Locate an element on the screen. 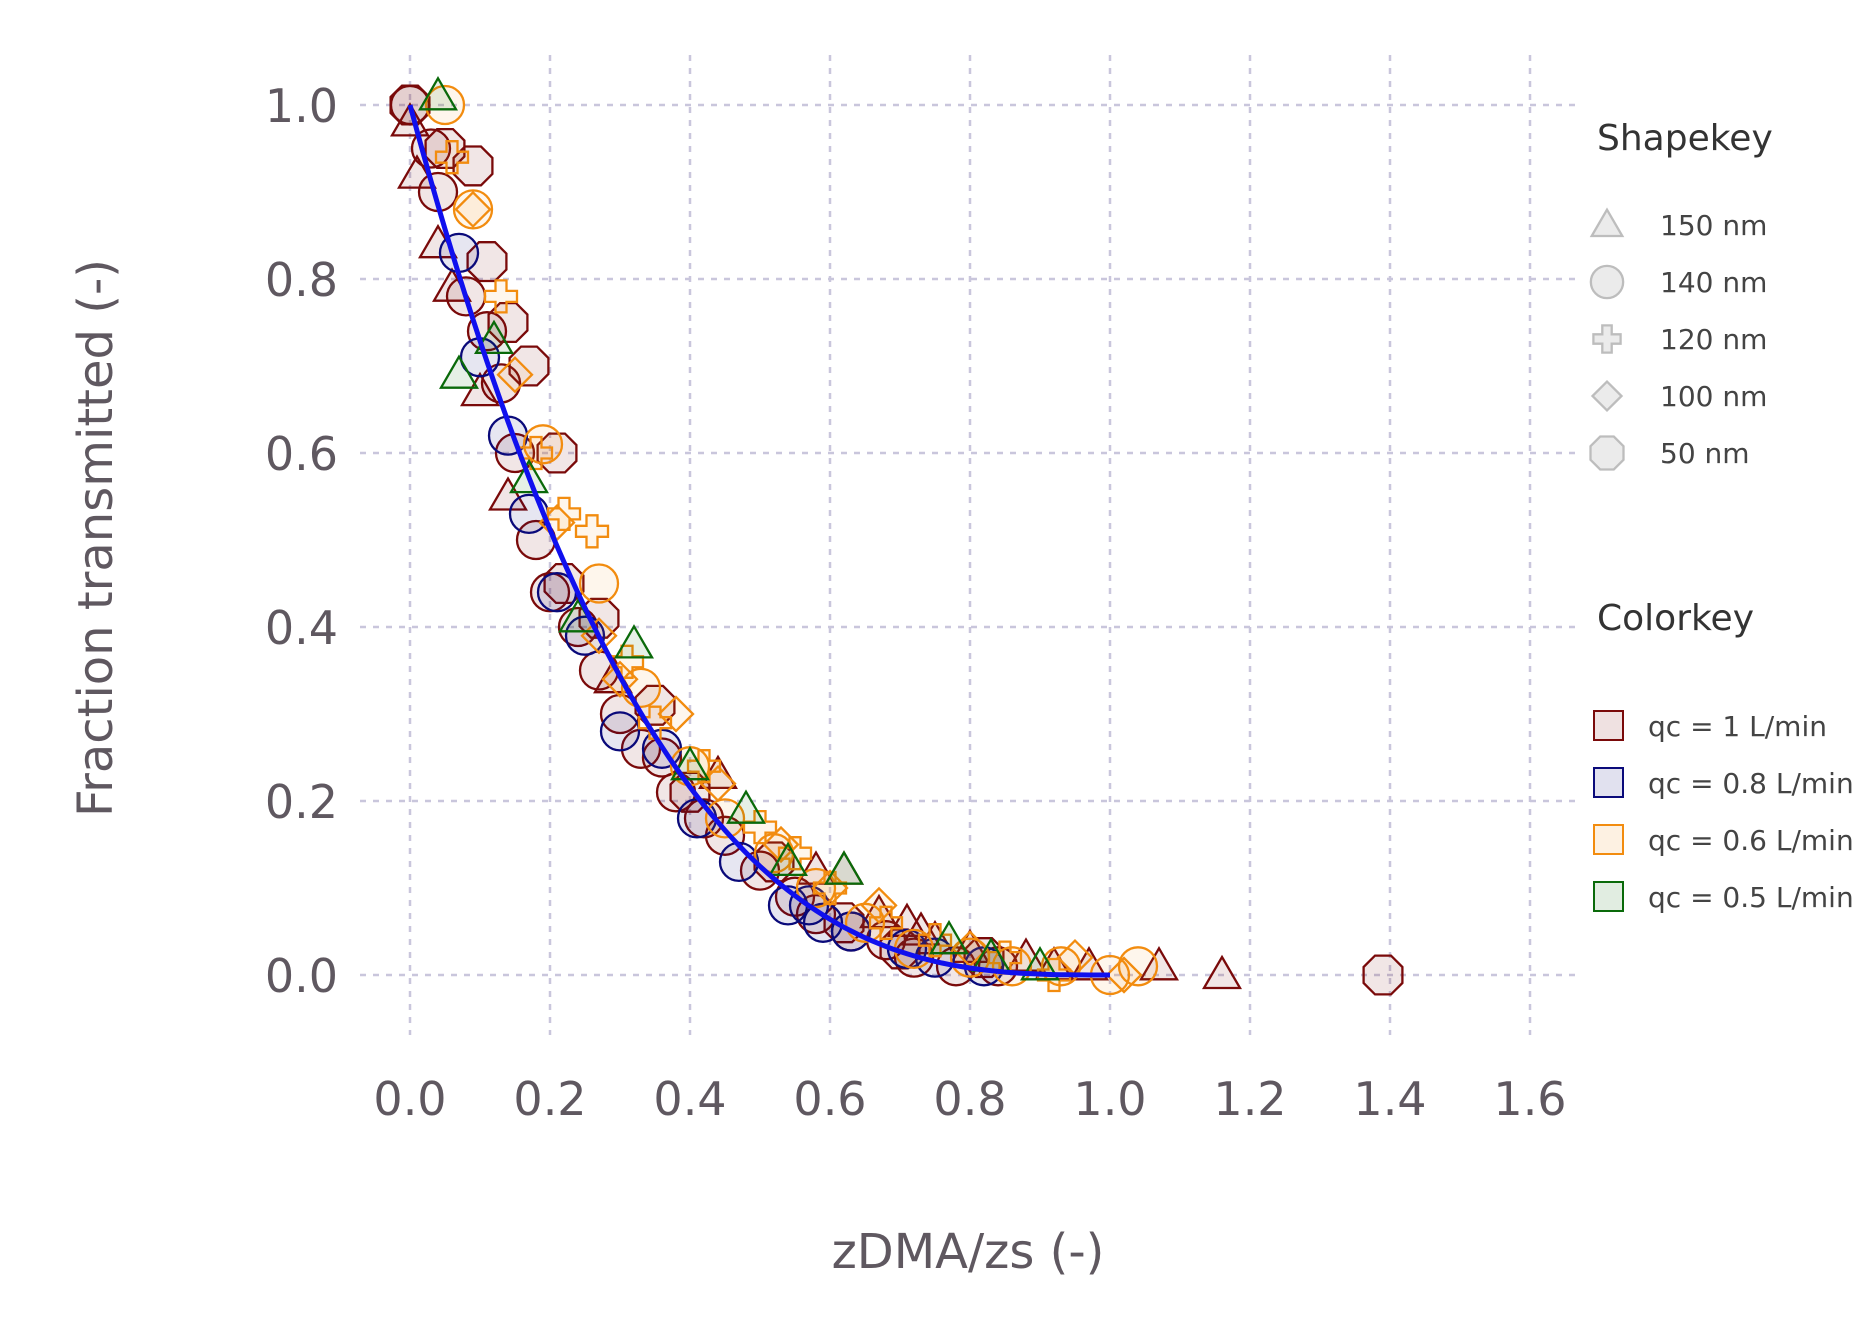 The width and height of the screenshot is (1860, 1320). shape-legend-label: 100 nm is located at coordinates (1713, 396).